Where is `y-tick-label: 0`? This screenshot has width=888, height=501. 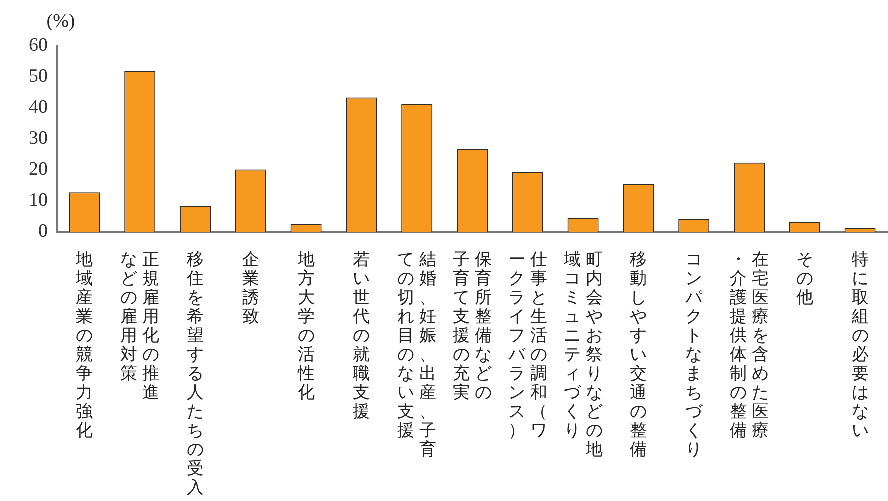 y-tick-label: 0 is located at coordinates (43, 231).